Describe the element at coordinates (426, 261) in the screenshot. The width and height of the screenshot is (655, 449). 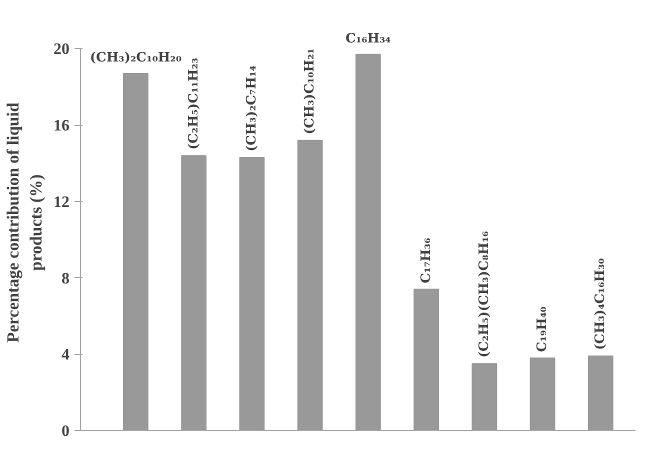
I see `x-tick-label: C₁₇H₃₆` at that location.